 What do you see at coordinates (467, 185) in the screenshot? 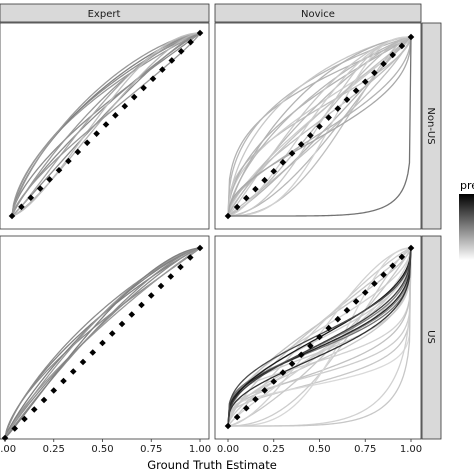
I see `legend-title: pre` at bounding box center [467, 185].